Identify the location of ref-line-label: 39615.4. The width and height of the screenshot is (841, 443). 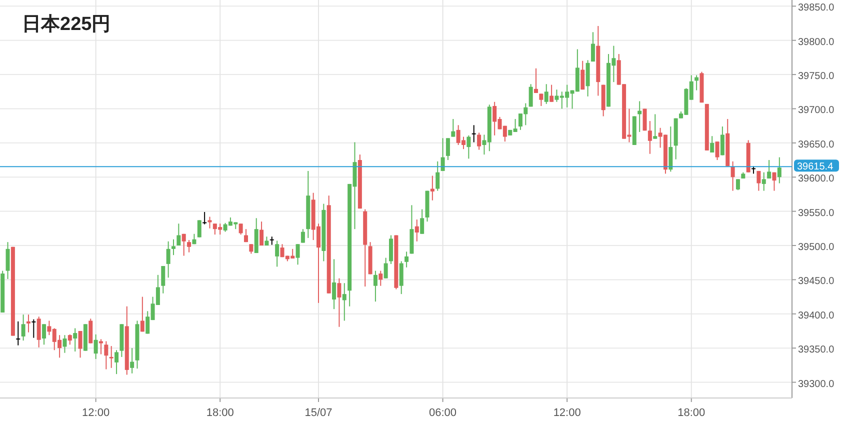
(815, 167).